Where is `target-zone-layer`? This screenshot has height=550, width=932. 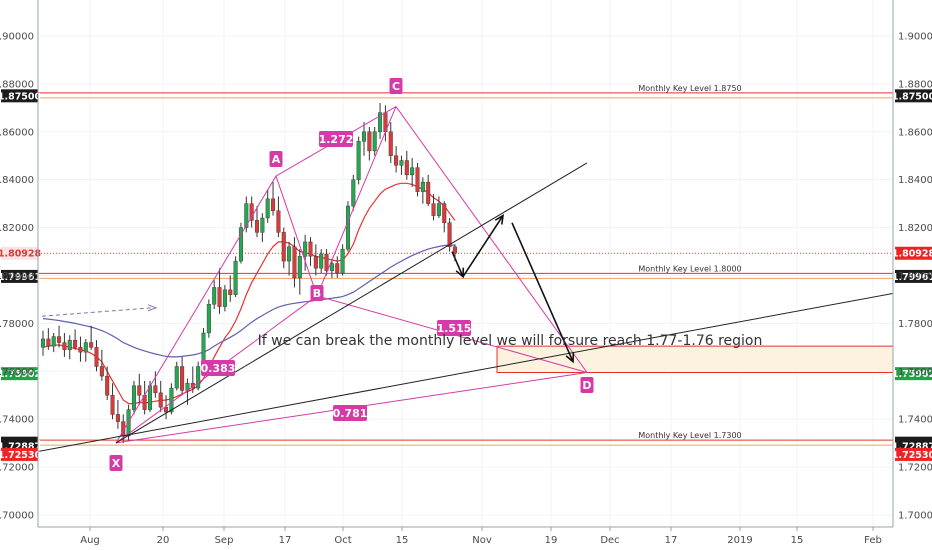 target-zone-layer is located at coordinates (695, 359).